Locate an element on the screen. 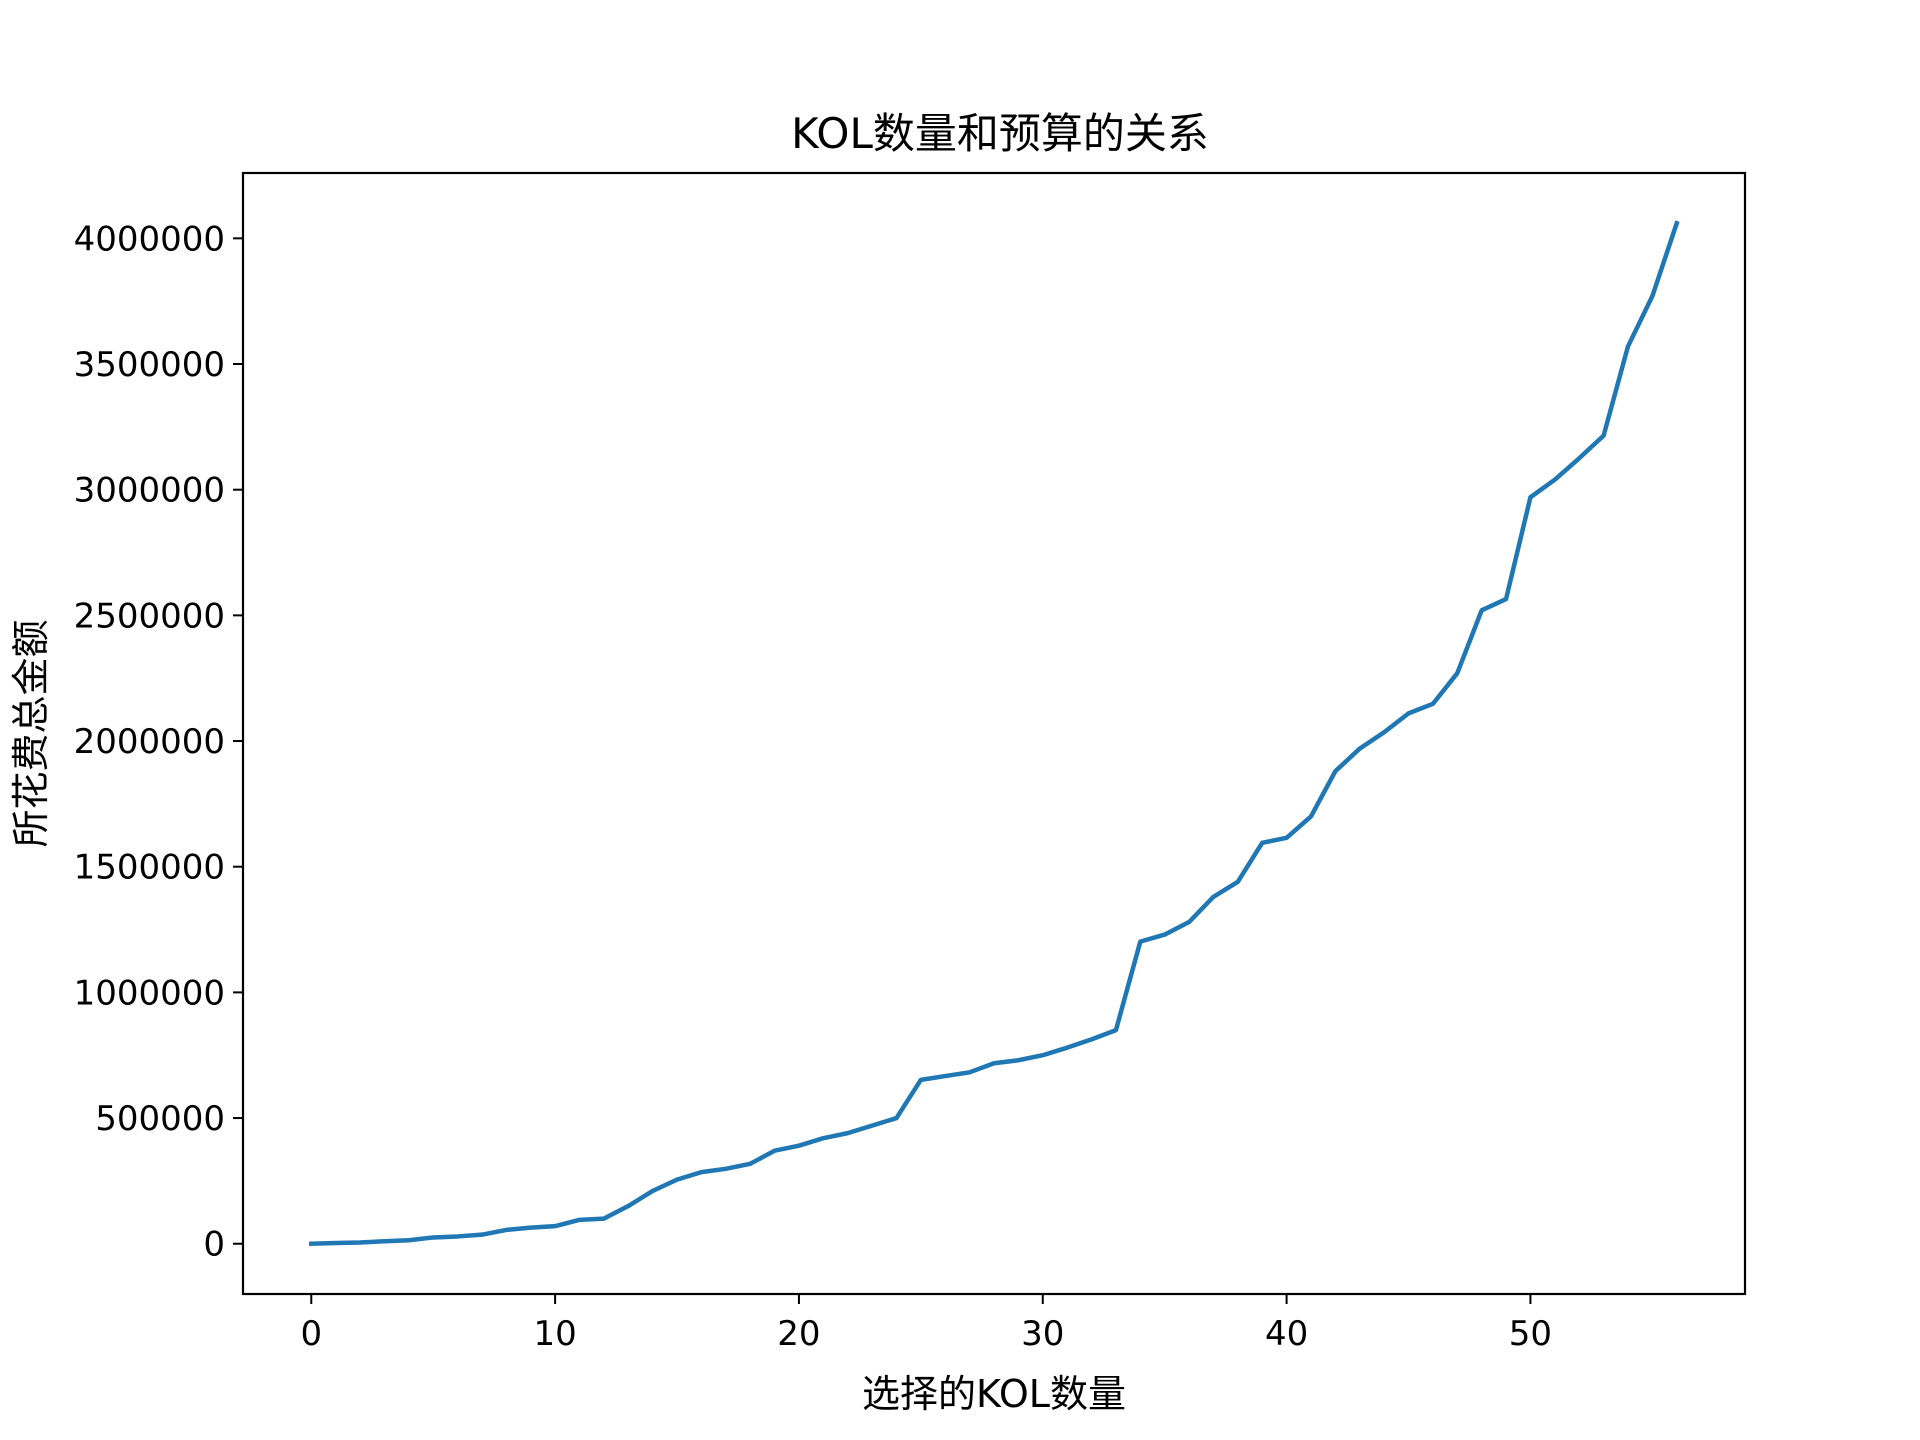 The width and height of the screenshot is (1920, 1440). y-tick-label: 500000 is located at coordinates (160, 1119).